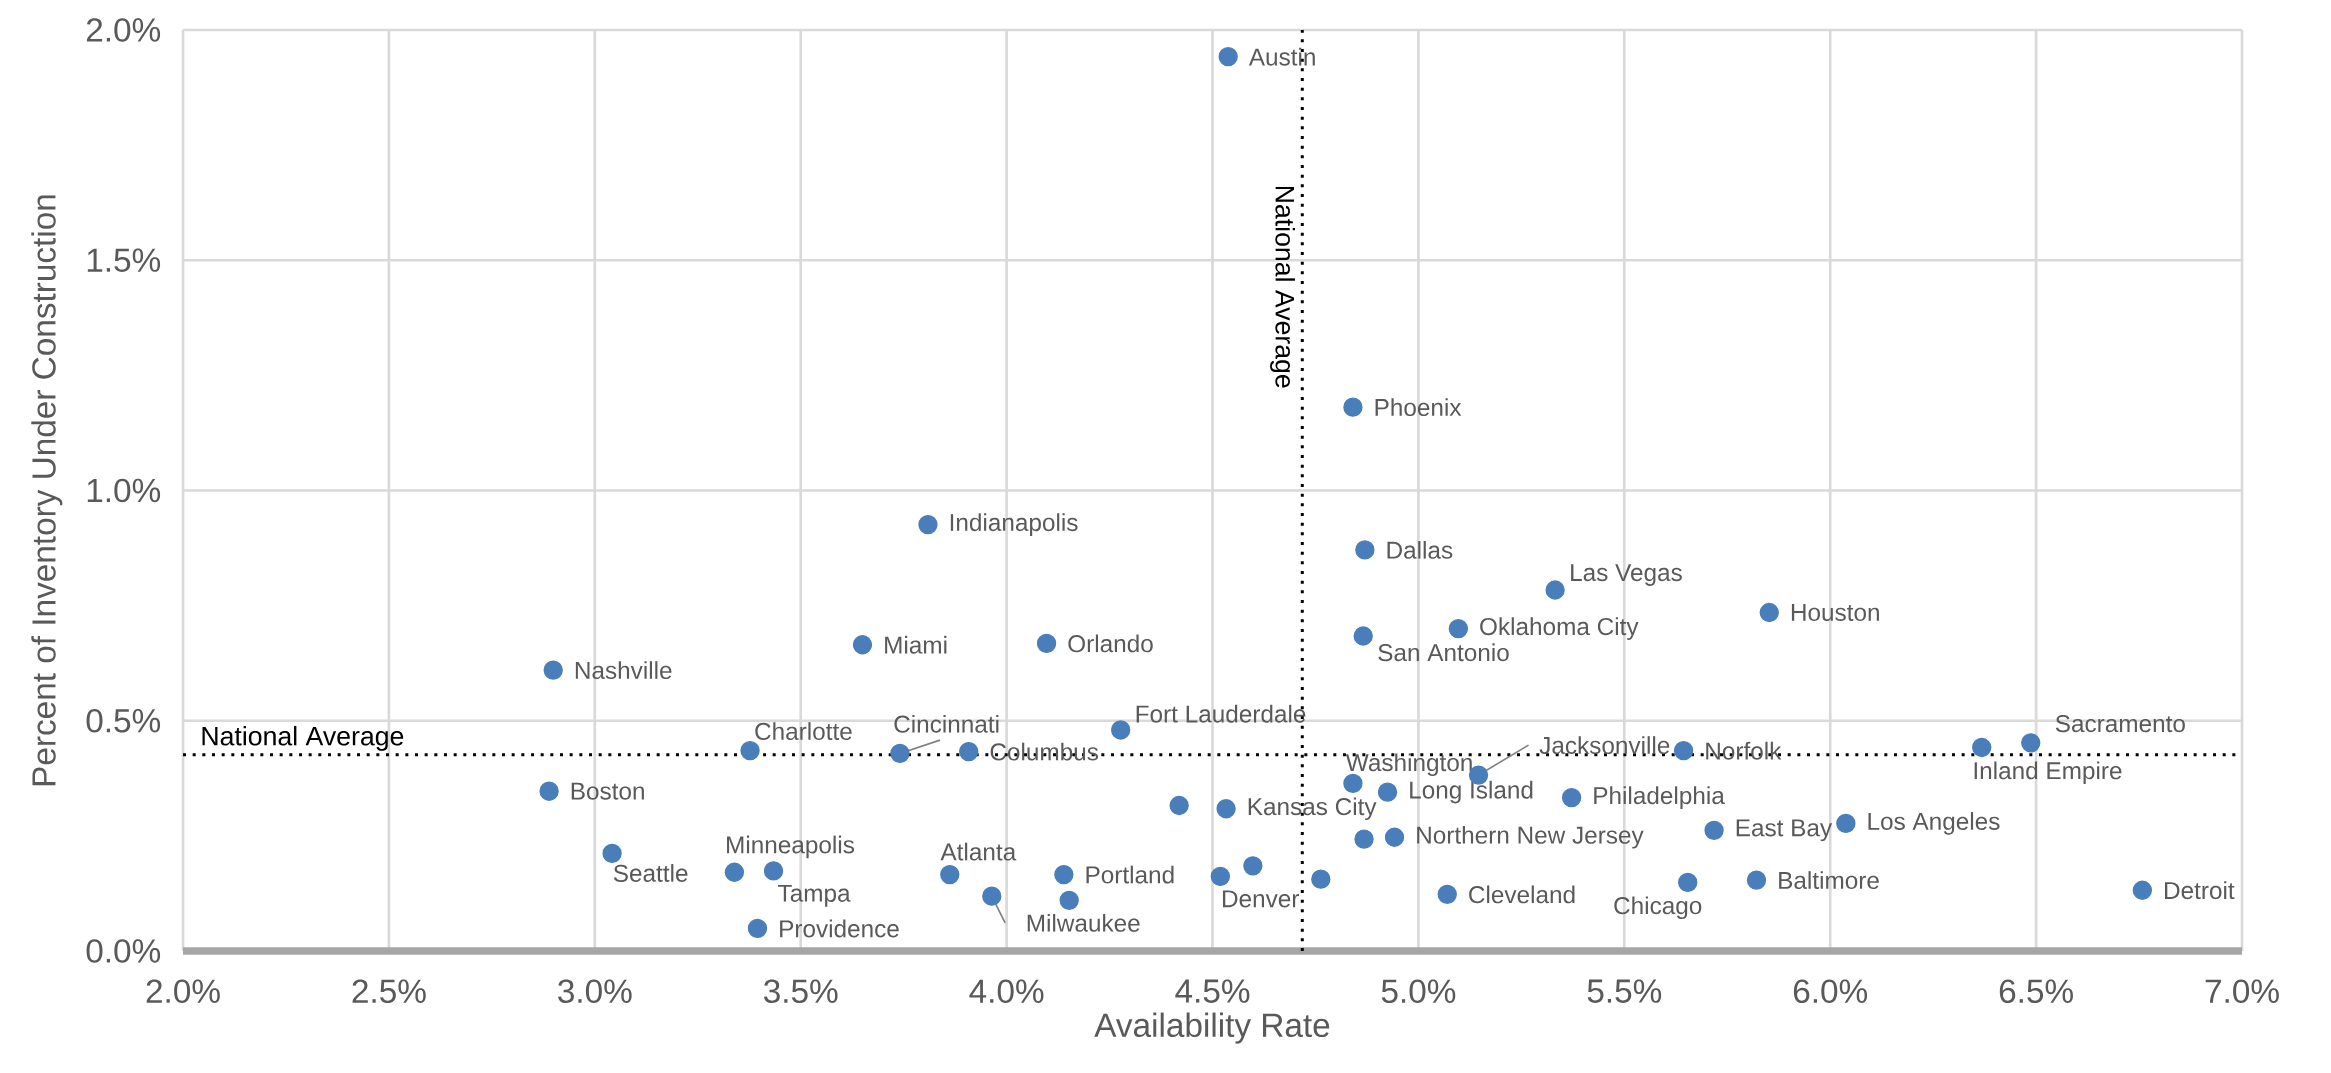  I want to click on x-tick-label: 6.5%, so click(2036, 991).